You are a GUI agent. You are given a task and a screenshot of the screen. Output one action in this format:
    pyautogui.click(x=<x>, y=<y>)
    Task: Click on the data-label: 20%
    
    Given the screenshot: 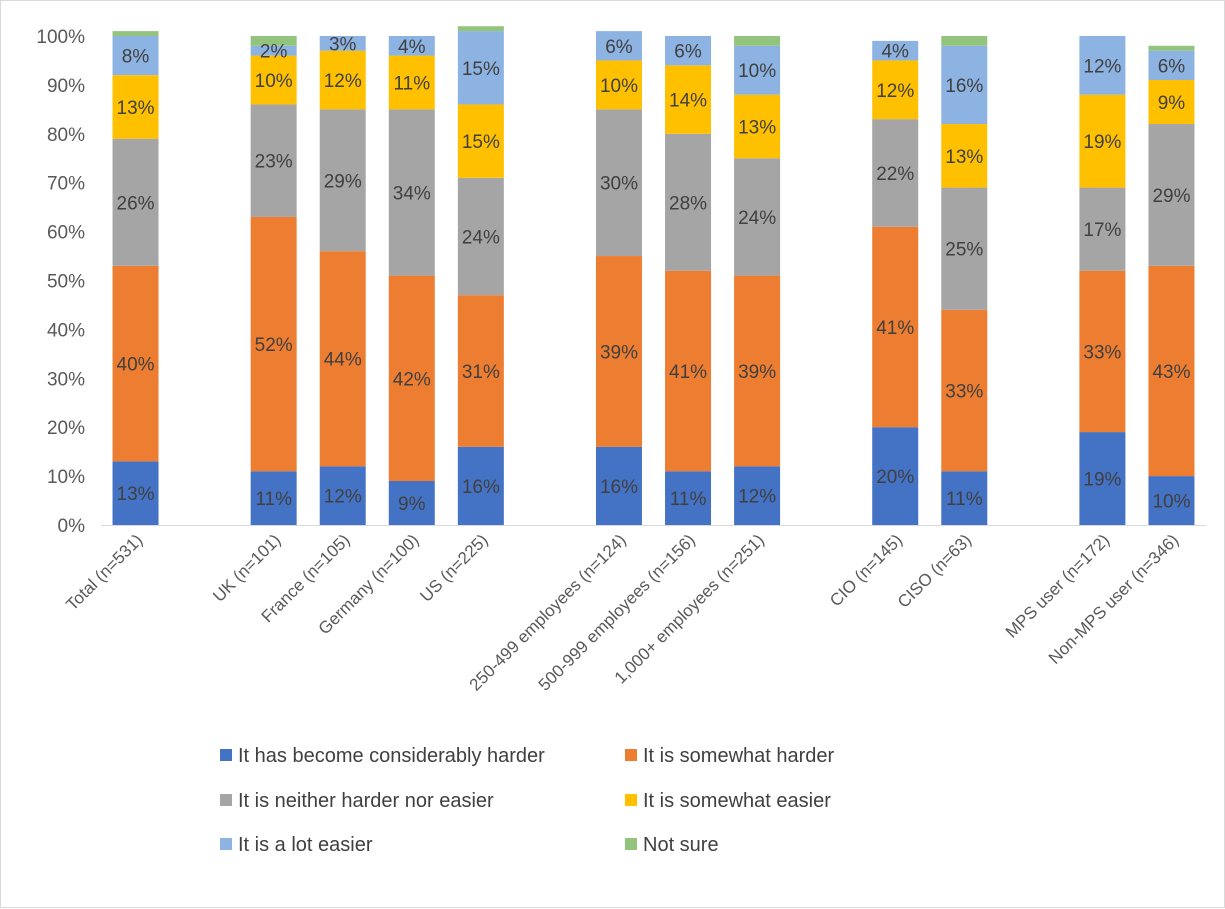 What is the action you would take?
    pyautogui.click(x=895, y=477)
    